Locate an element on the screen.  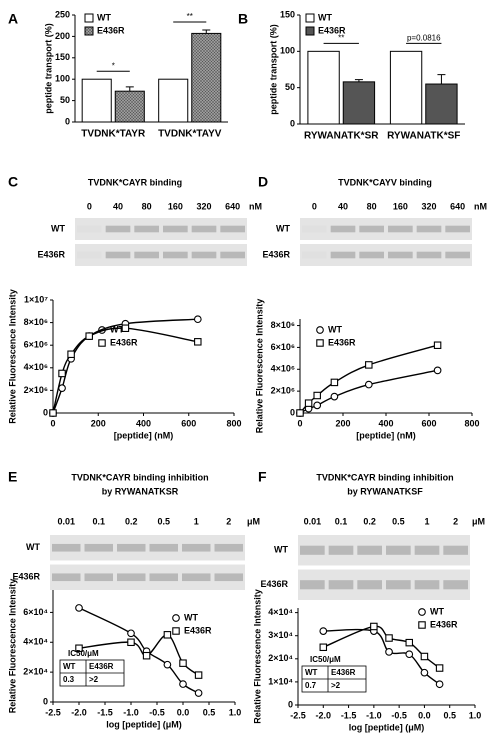
legend-swatch is located at coordinates (310, 18).